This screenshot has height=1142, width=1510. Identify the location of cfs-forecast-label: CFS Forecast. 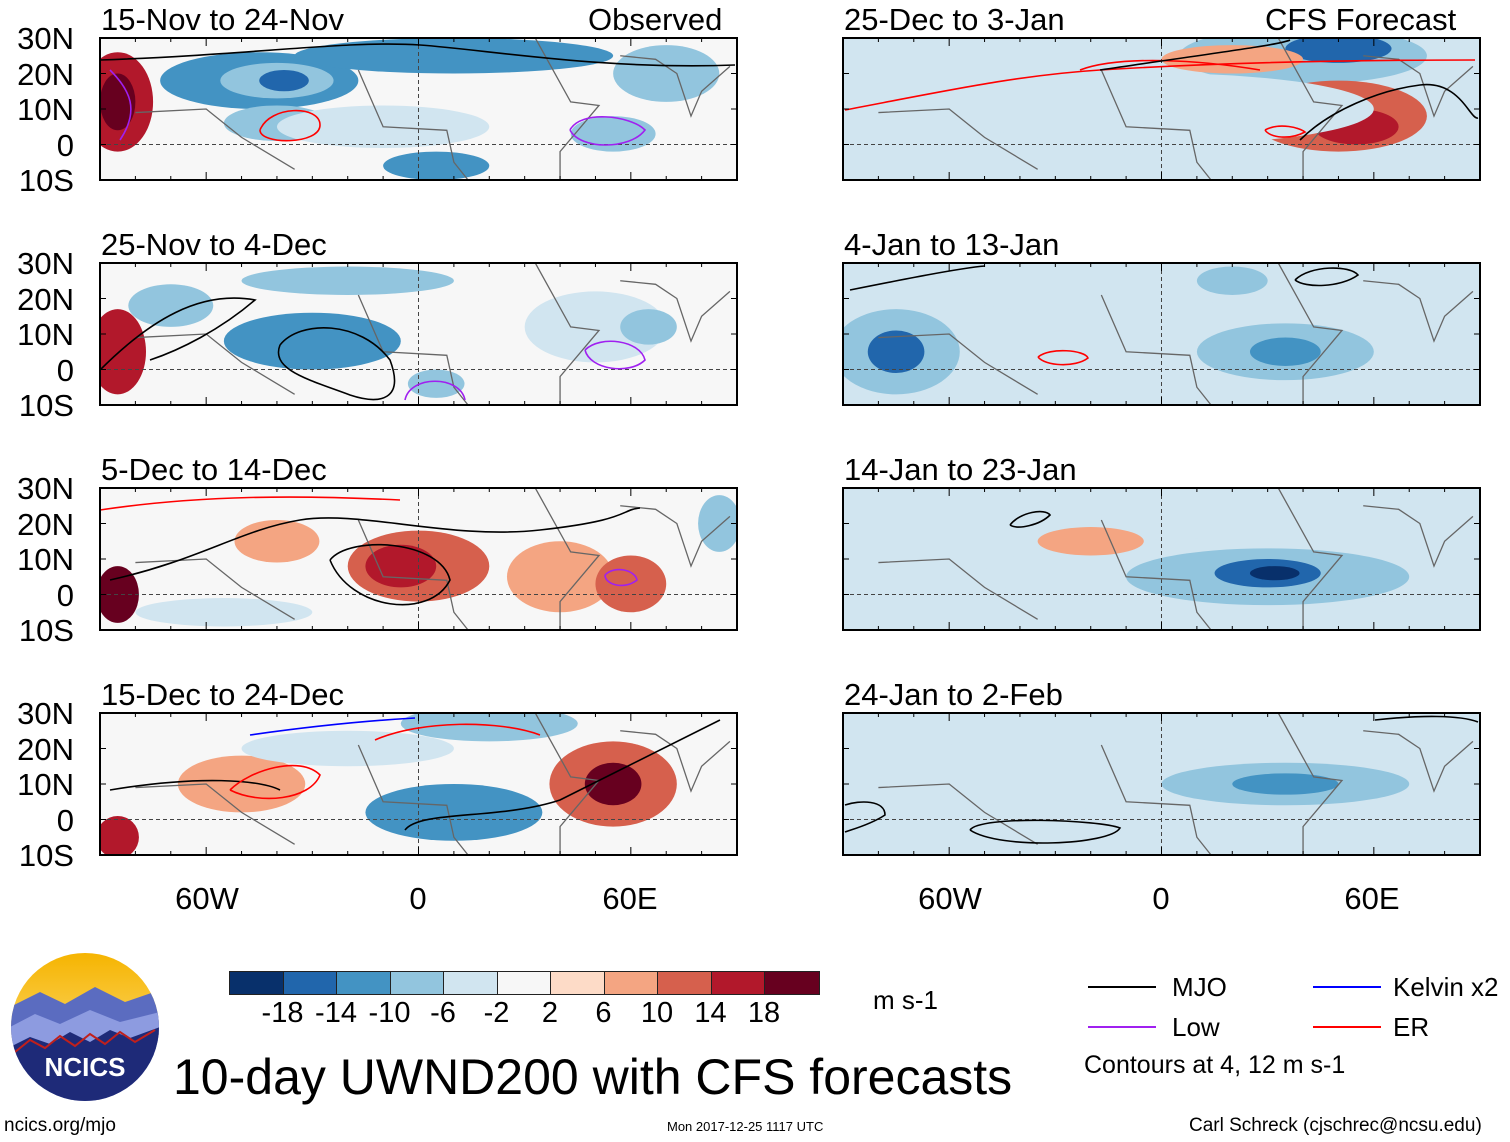
(1361, 19).